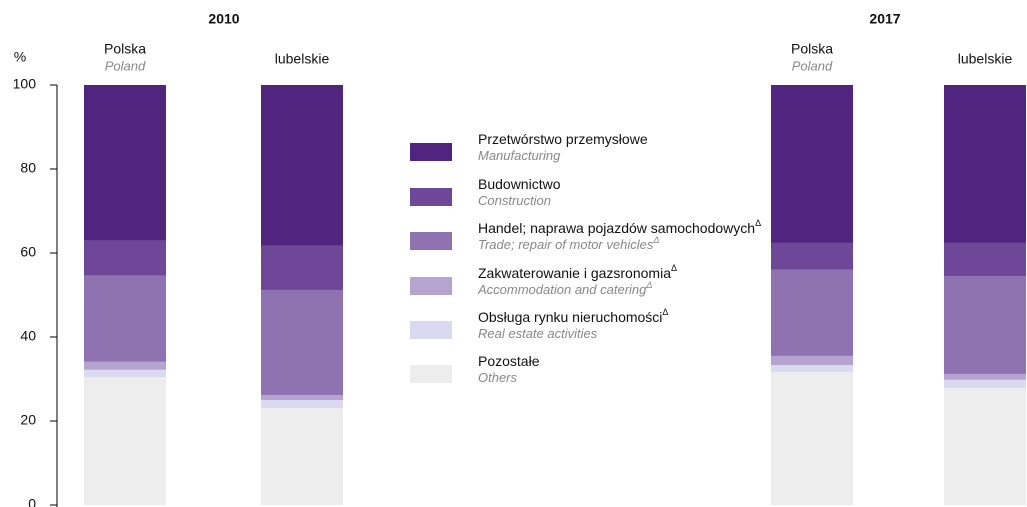  I want to click on legend-label-en: Trade; repair of motor vehiclesΔ, so click(568, 243).